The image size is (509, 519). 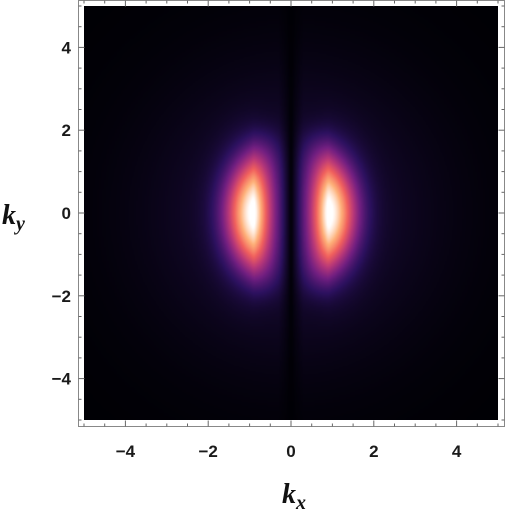 I want to click on y-tick-labels: −4 −2 0 2 4, so click(x=62, y=213).